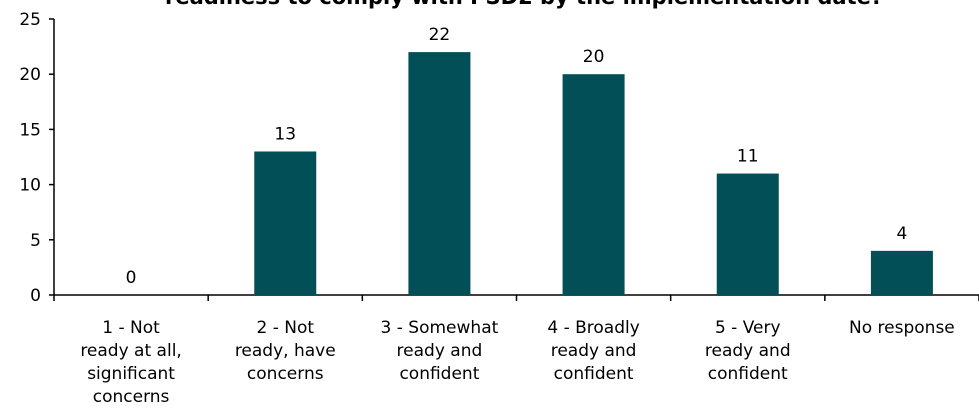  I want to click on category-label-line: significant, so click(131, 374).